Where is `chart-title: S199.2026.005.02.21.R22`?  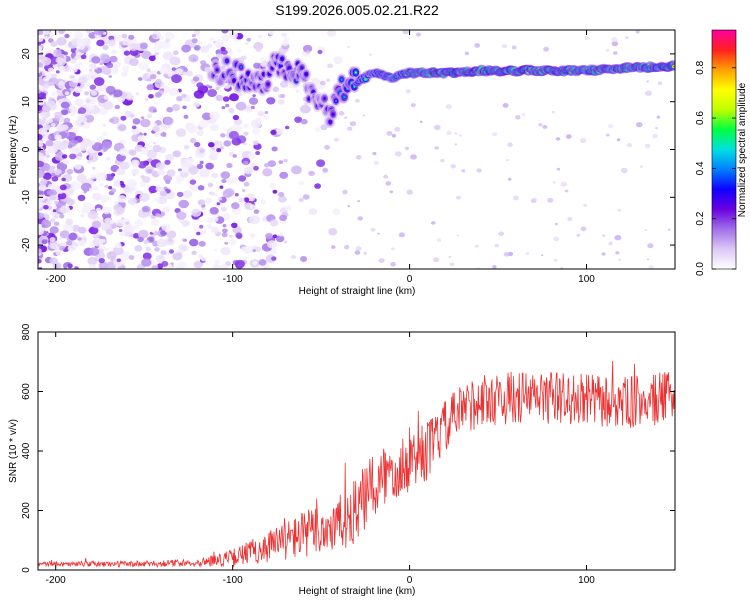 chart-title: S199.2026.005.02.21.R22 is located at coordinates (357, 10).